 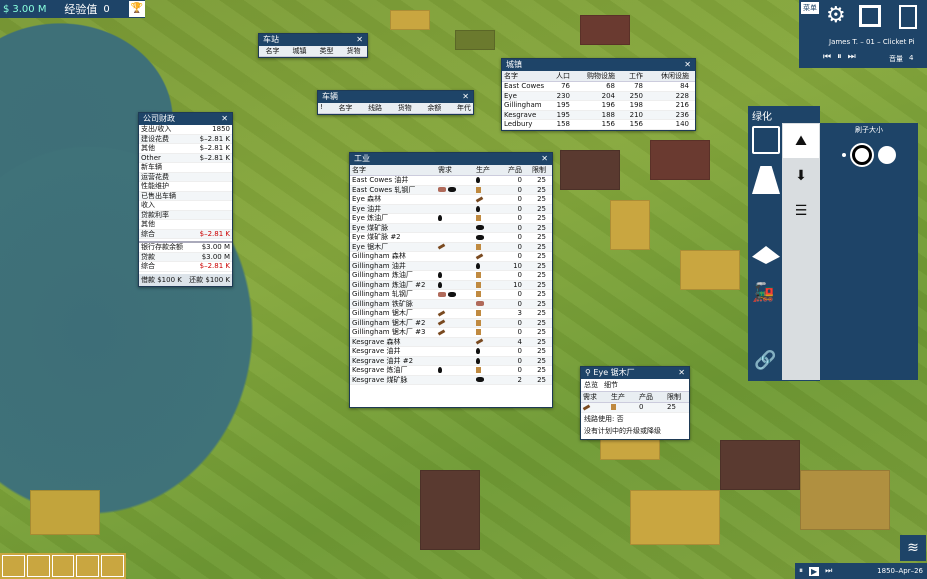 I want to click on table-row: 性能维护, so click(x=185, y=187).